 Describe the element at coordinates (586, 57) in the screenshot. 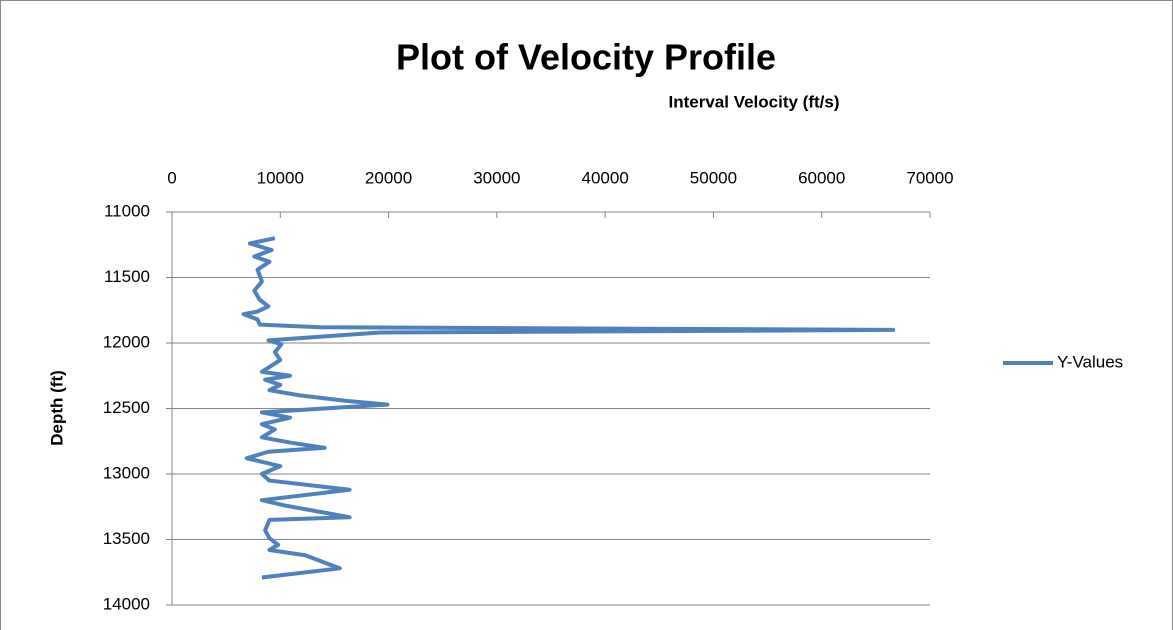

I see `chart-title: Plot of Velocity Profile` at that location.